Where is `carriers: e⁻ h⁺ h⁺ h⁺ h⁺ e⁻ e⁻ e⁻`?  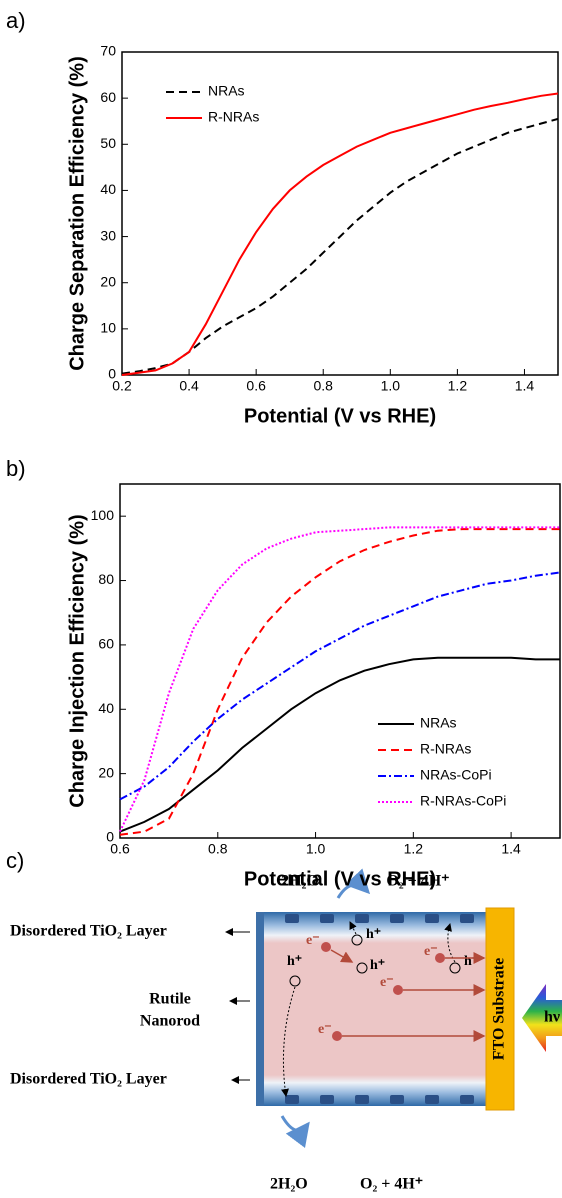 carriers: e⁻ h⁺ h⁺ h⁺ h⁺ e⁻ e⁻ e⁻ is located at coordinates (383, 1009).